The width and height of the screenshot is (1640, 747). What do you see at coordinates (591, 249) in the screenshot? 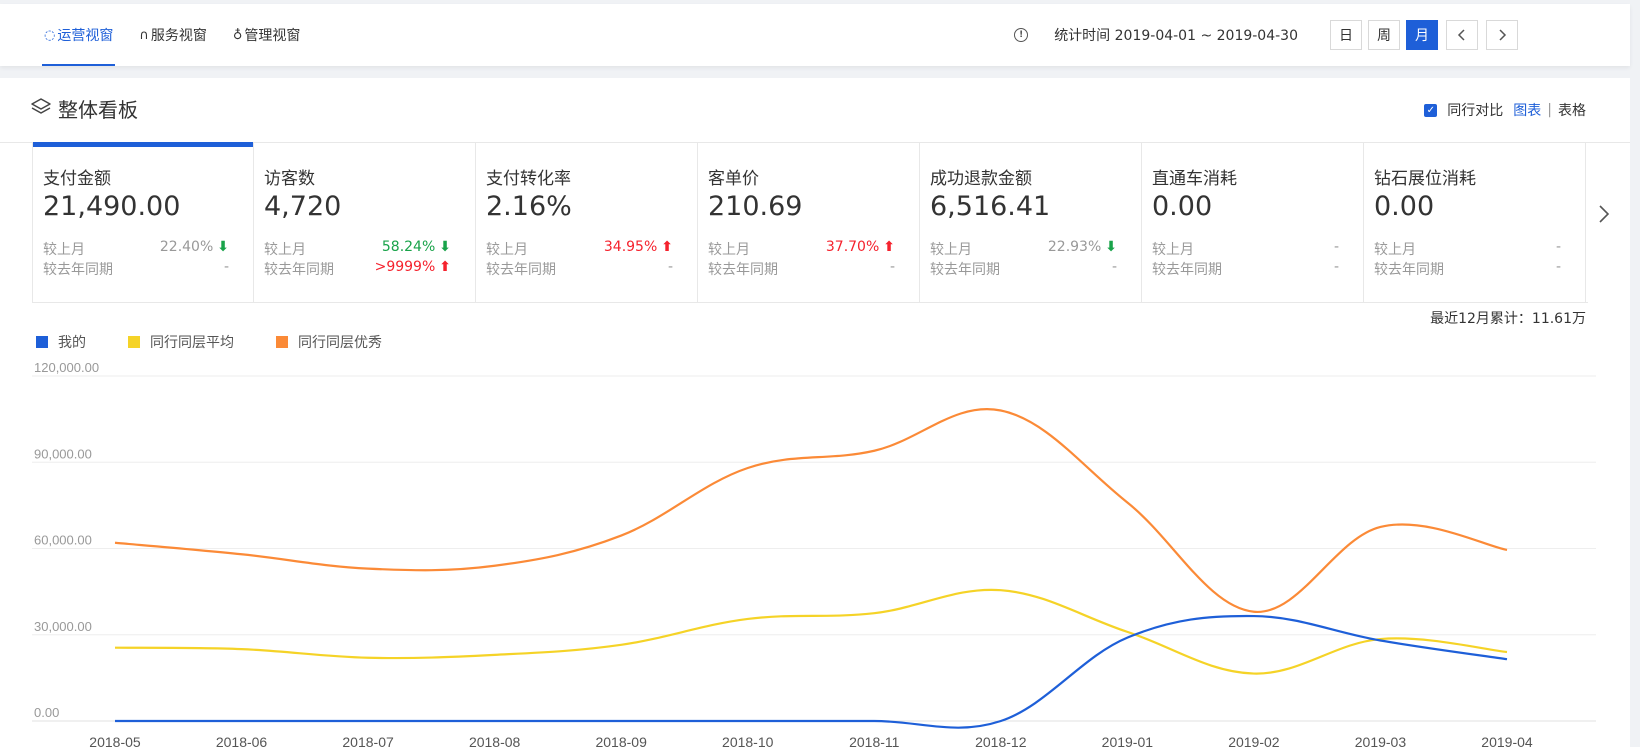
I see `metric-mom-row: 较上月 34.95% ⬆` at bounding box center [591, 249].